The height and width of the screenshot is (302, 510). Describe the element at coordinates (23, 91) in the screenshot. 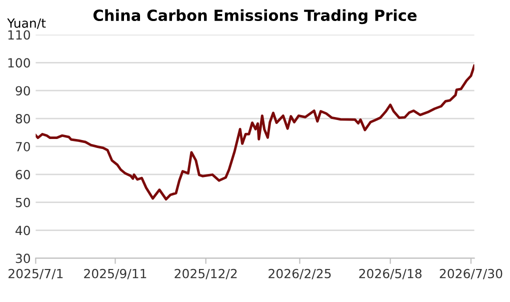

I see `y-tick-label: 90` at that location.